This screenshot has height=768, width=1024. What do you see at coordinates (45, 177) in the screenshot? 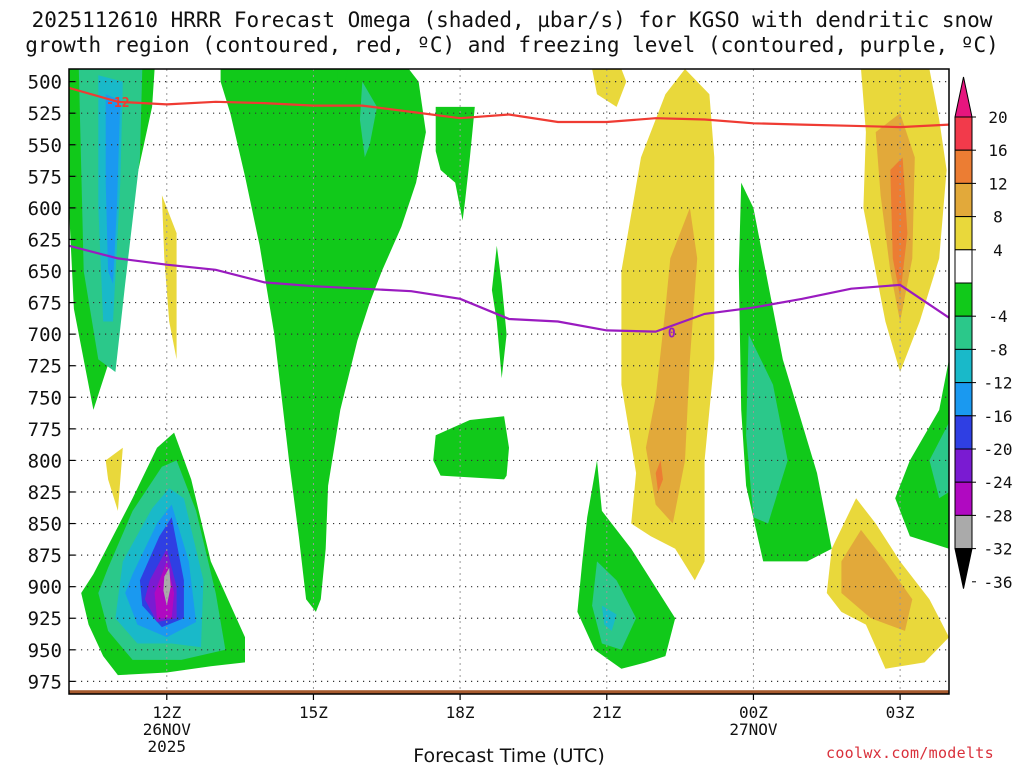
I see `y-tick-label-575: 575` at bounding box center [45, 177].